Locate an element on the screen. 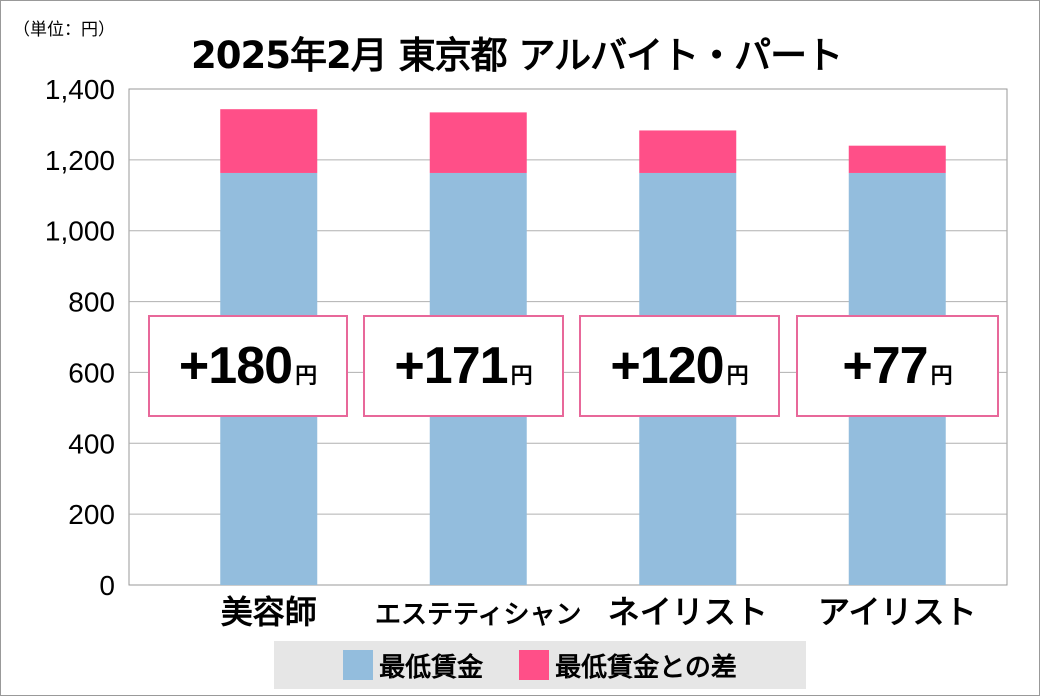 This screenshot has width=1040, height=696. y-tick-label: 1,000 is located at coordinates (80, 231).